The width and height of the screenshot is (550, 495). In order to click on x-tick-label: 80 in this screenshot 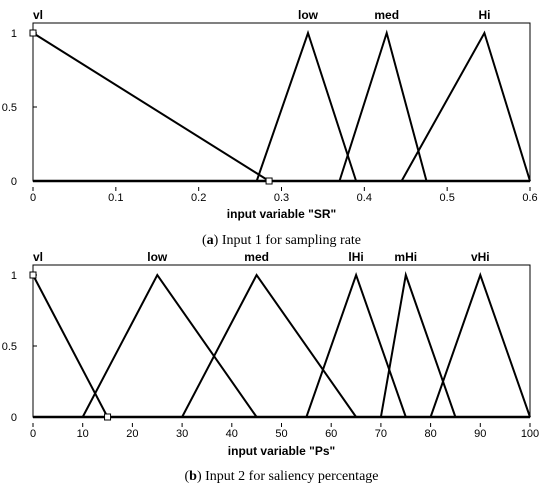, I will do `click(430, 434)`.